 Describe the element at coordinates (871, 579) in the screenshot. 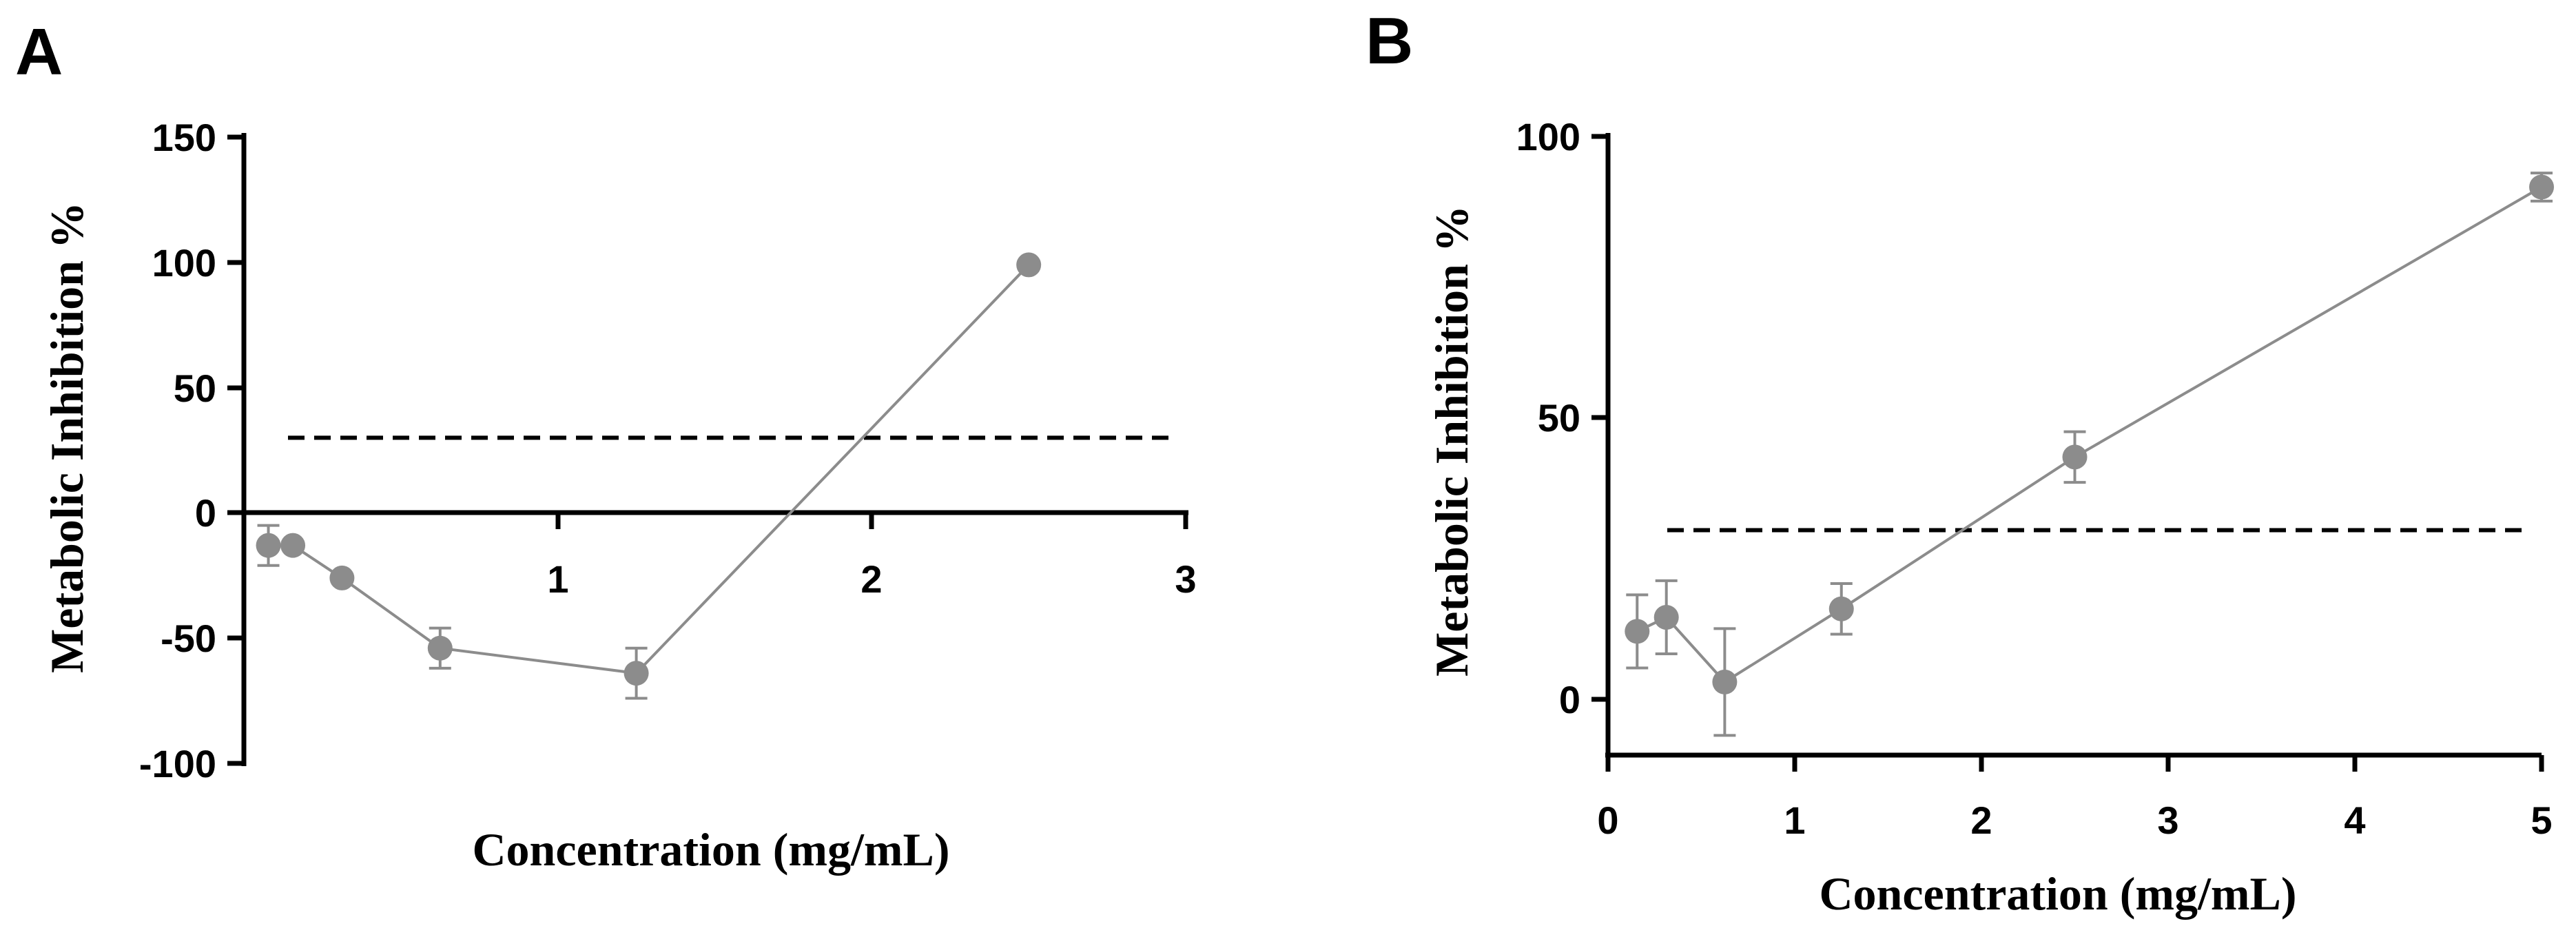

I see `panel-a-x-tick-label: 2` at that location.